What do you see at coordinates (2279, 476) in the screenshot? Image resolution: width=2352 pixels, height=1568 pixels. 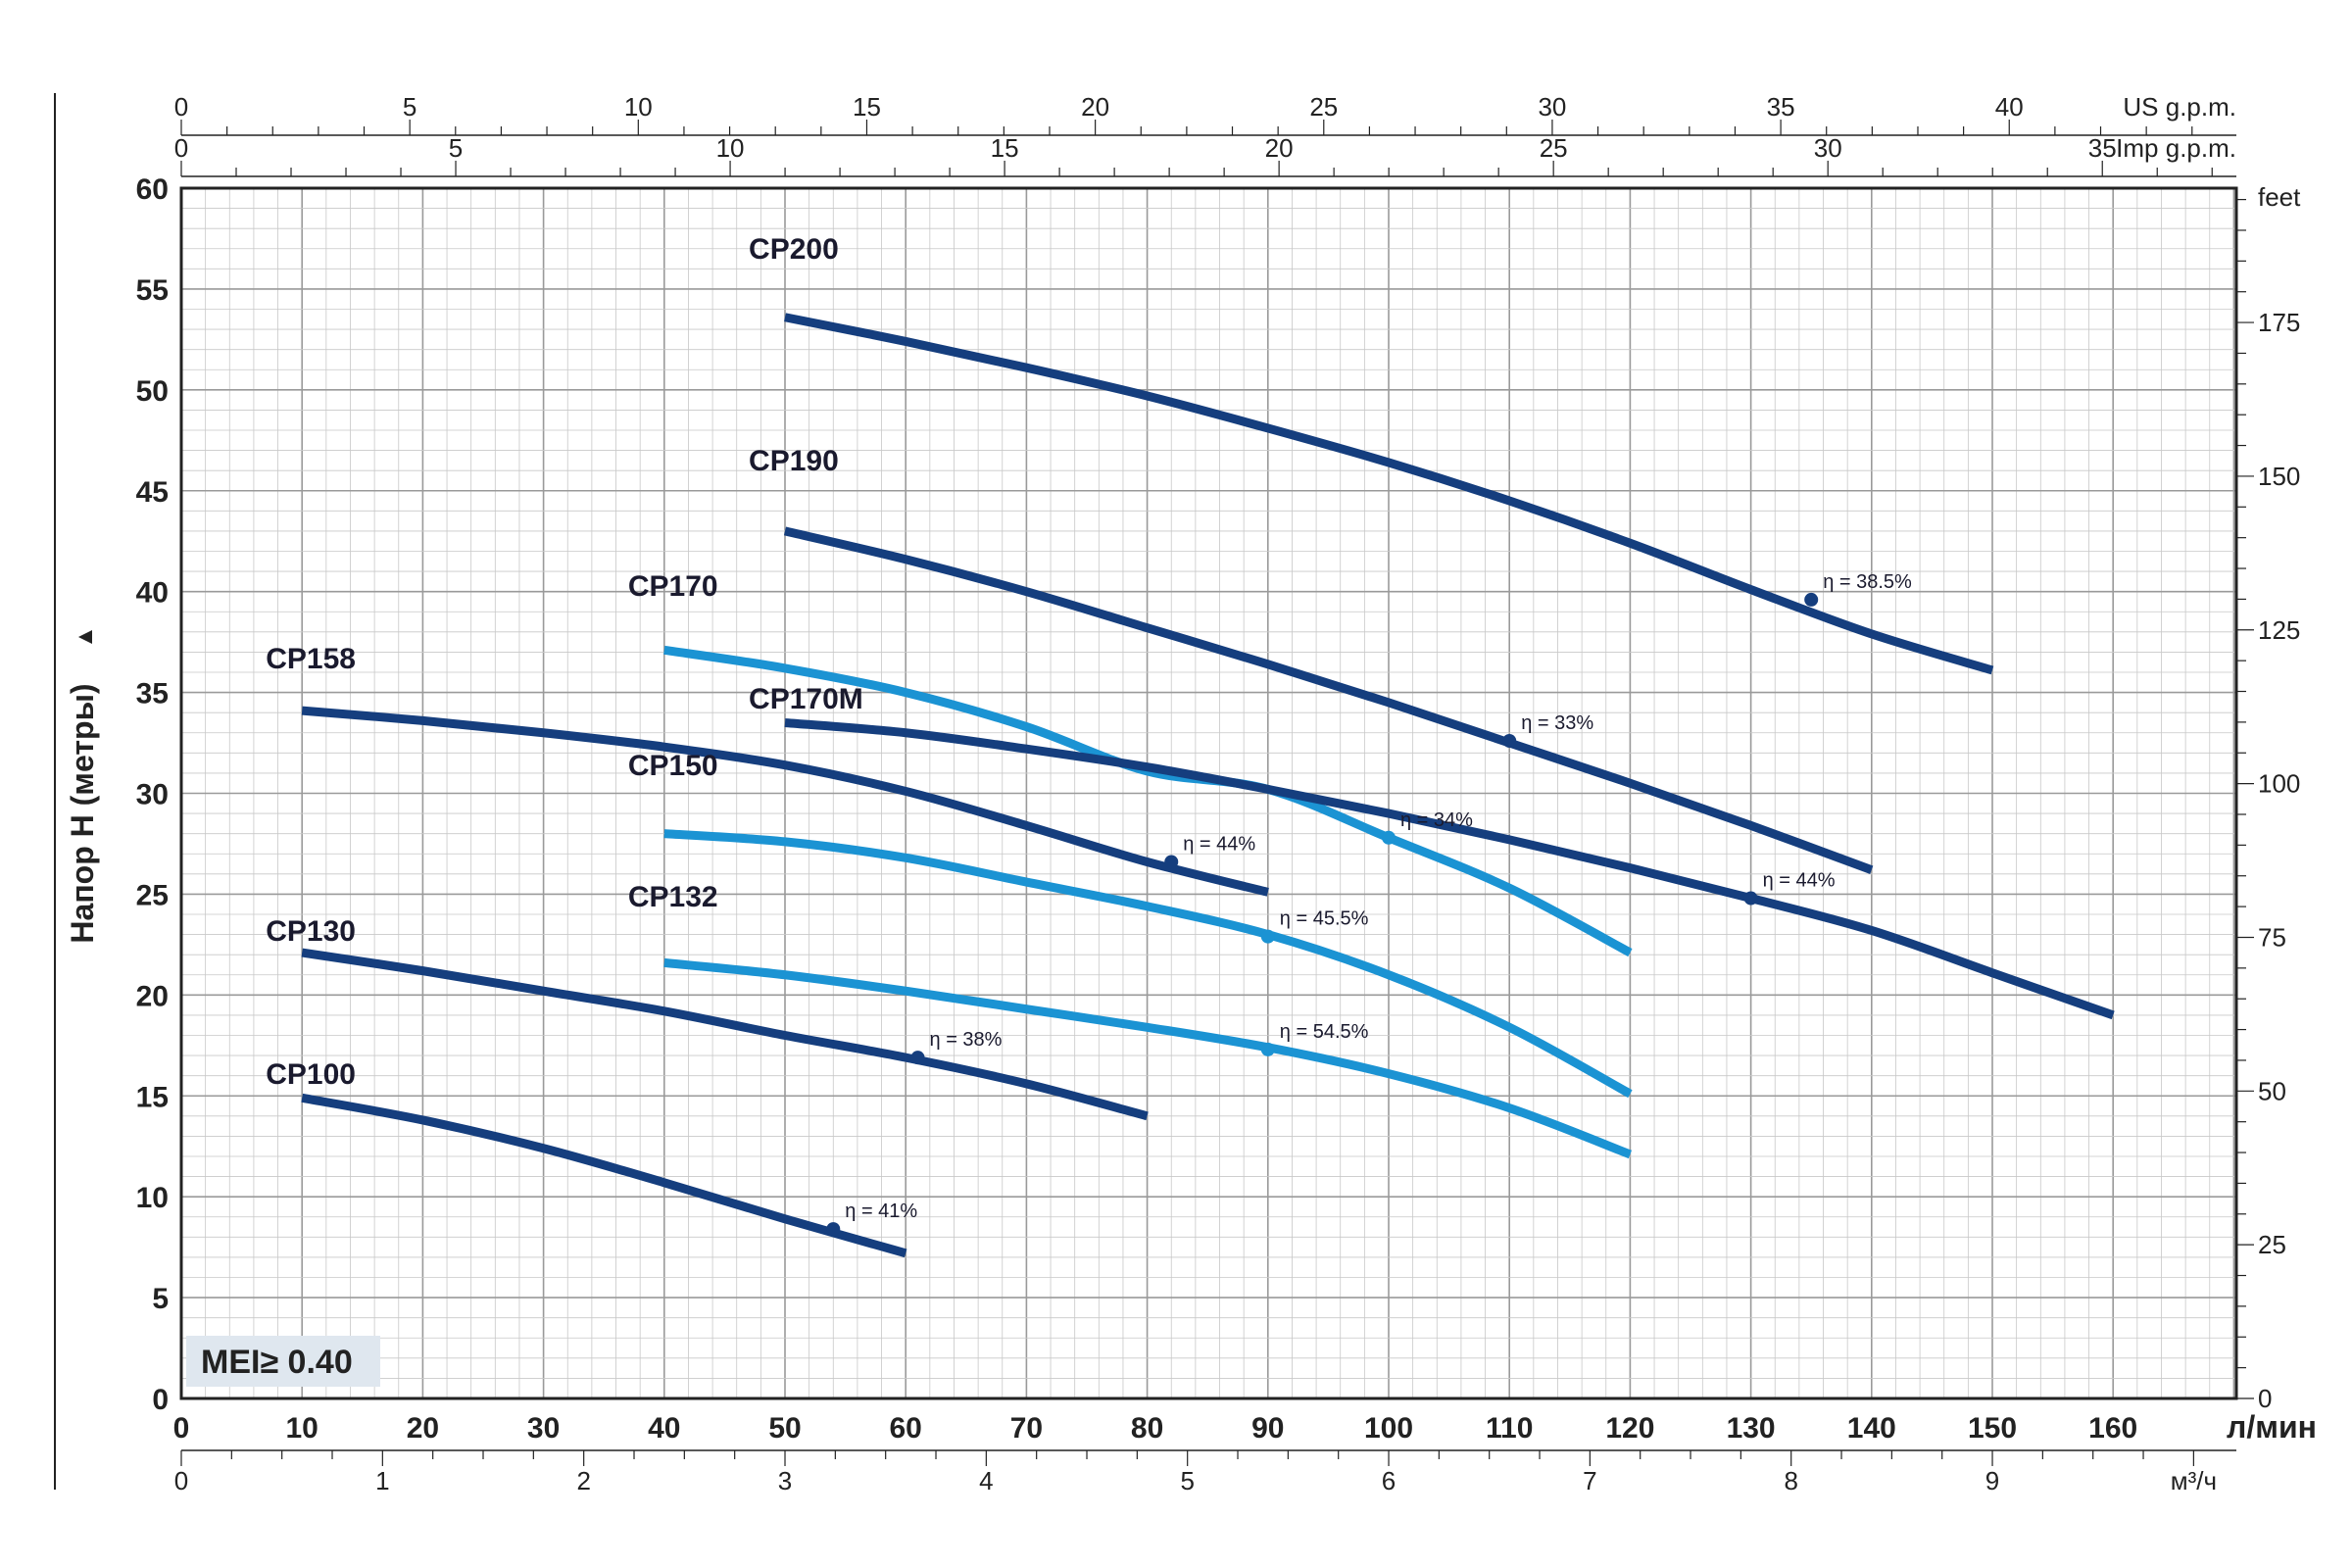 I see `feet-tick-label: 150` at bounding box center [2279, 476].